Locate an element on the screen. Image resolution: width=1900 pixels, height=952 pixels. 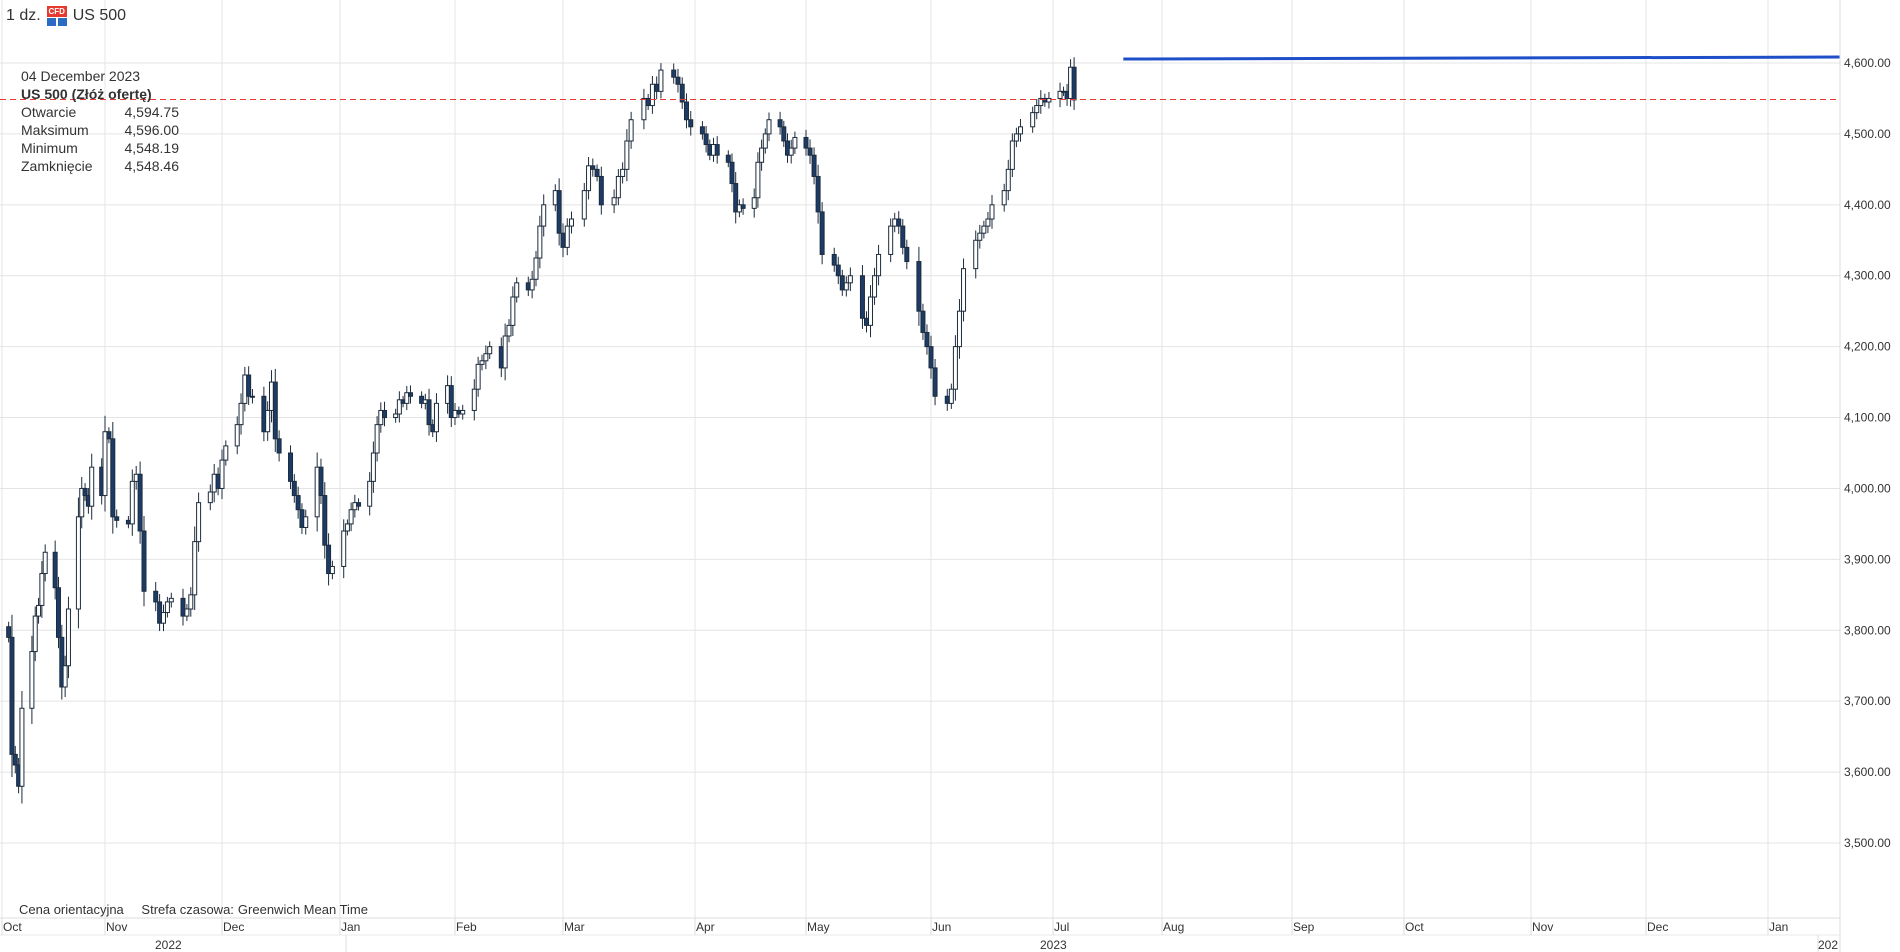
x-tick-label: Jun is located at coordinates (941, 927).